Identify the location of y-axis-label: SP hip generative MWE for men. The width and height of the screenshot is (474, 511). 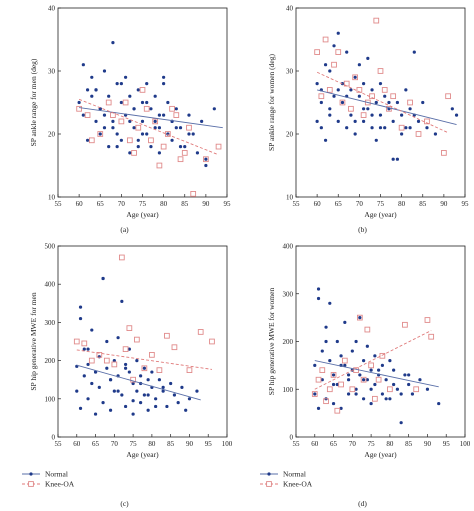
(33, 341).